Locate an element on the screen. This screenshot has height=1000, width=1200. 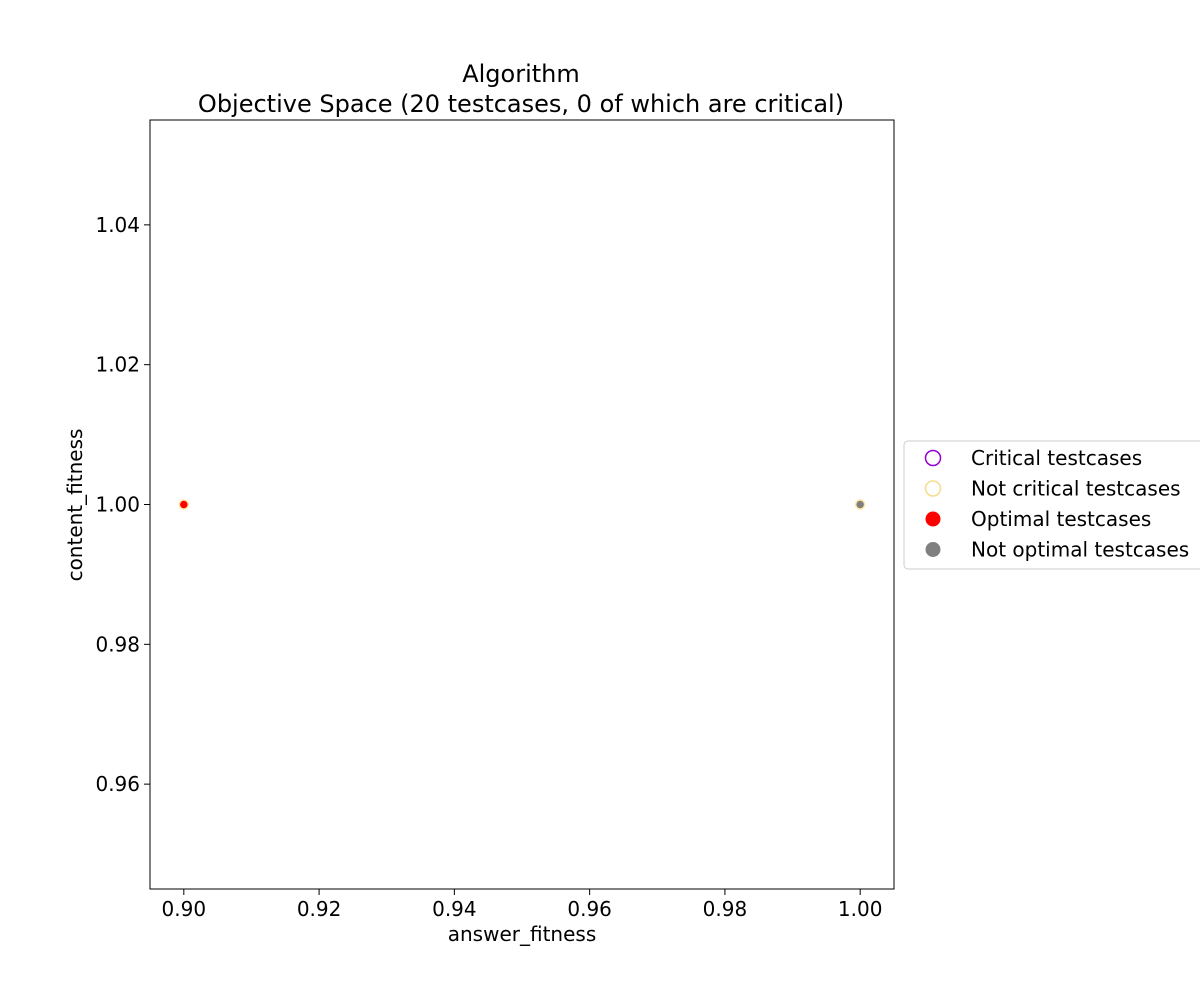
x-axis-label: answer_fitness is located at coordinates (522, 934).